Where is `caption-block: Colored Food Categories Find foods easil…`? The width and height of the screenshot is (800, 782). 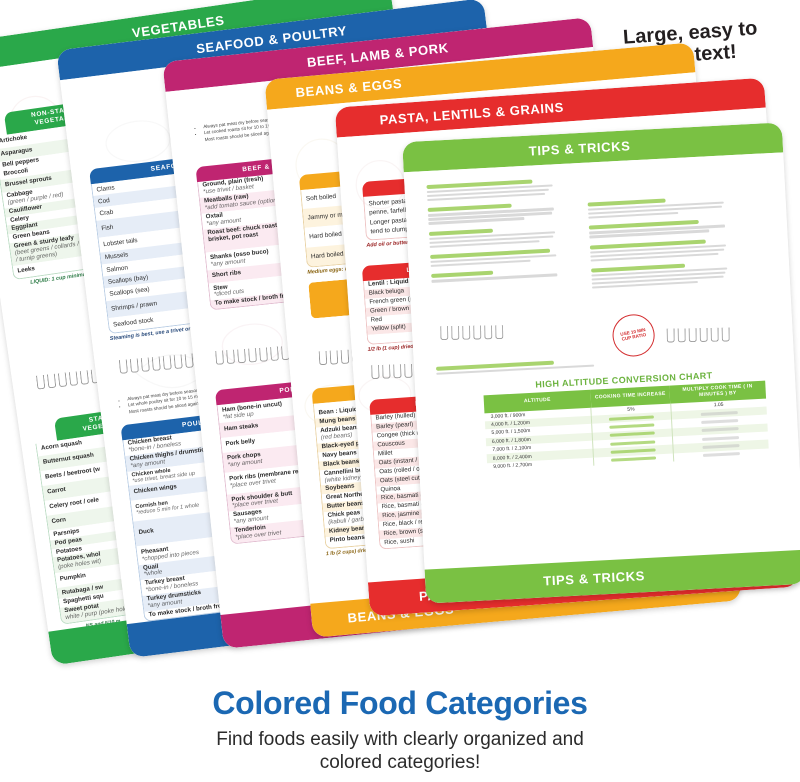 caption-block: Colored Food Categories Find foods easil… is located at coordinates (400, 729).